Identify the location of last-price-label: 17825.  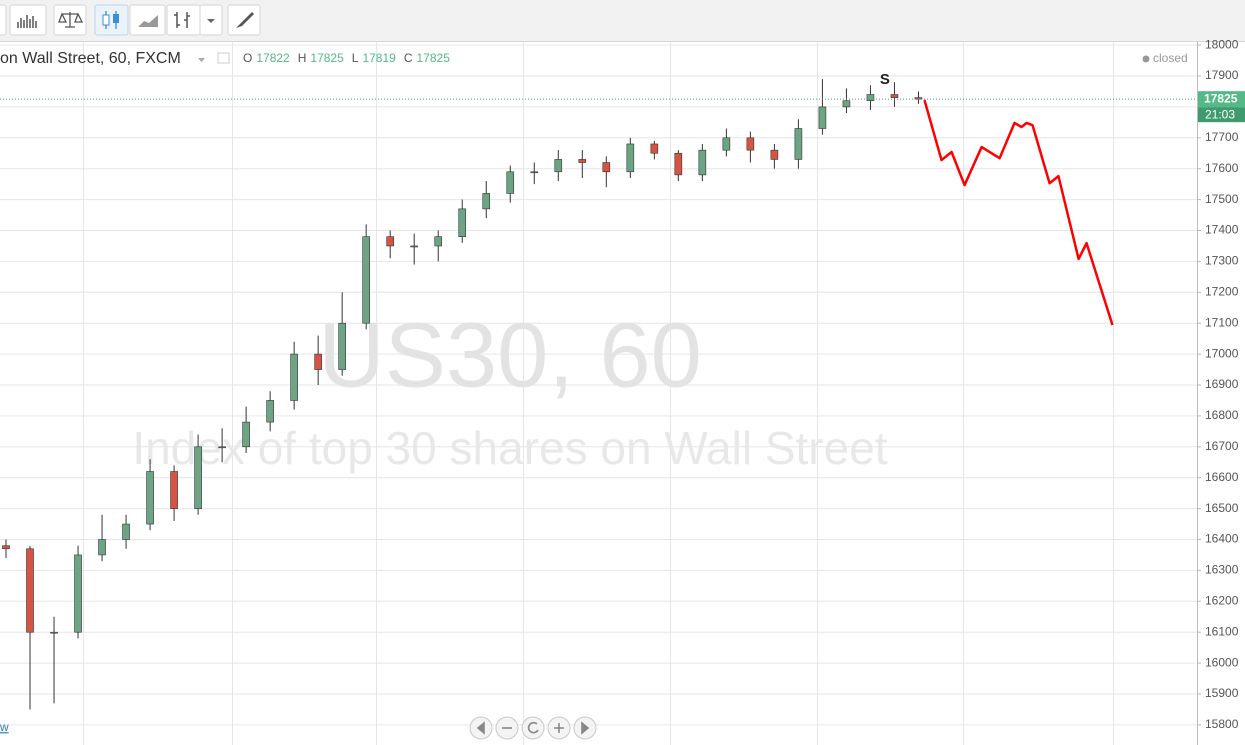
(1221, 98).